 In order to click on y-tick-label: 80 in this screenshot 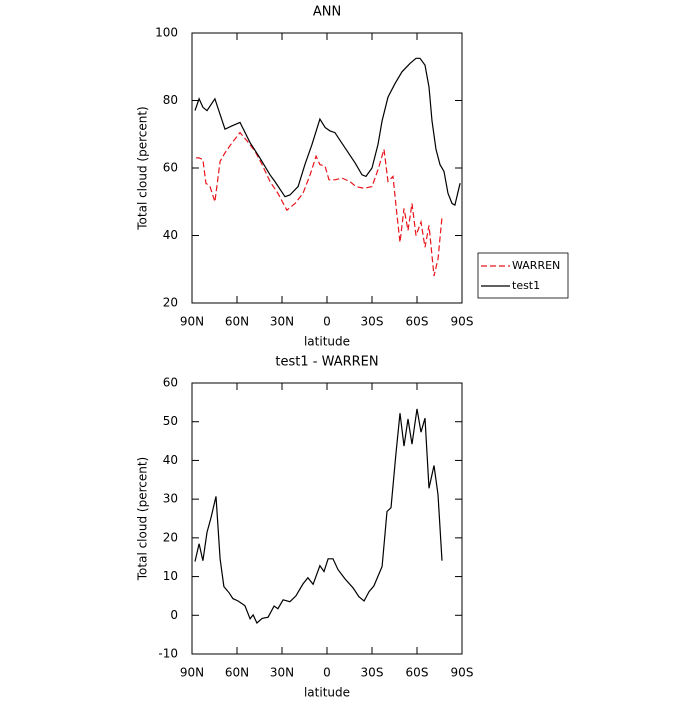, I will do `click(170, 100)`.